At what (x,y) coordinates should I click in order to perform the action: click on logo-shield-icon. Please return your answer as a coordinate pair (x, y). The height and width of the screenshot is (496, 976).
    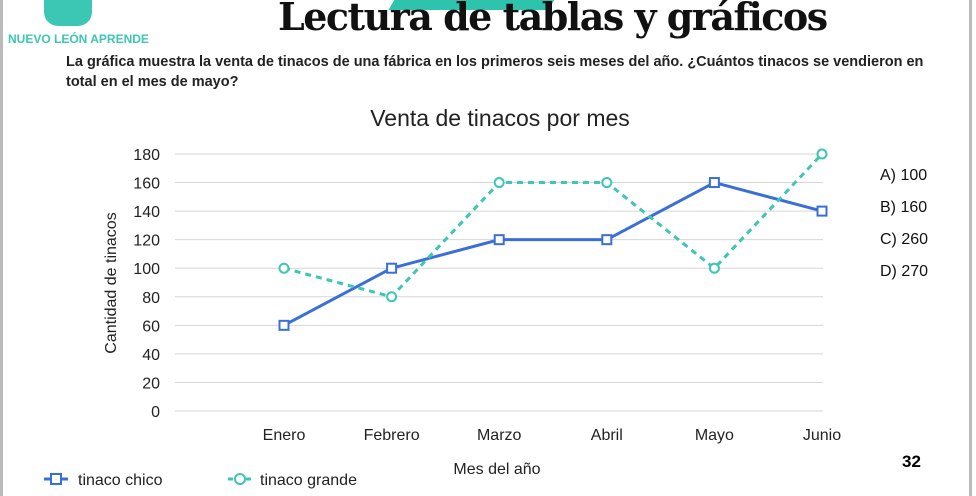
    Looking at the image, I should click on (68, 13).